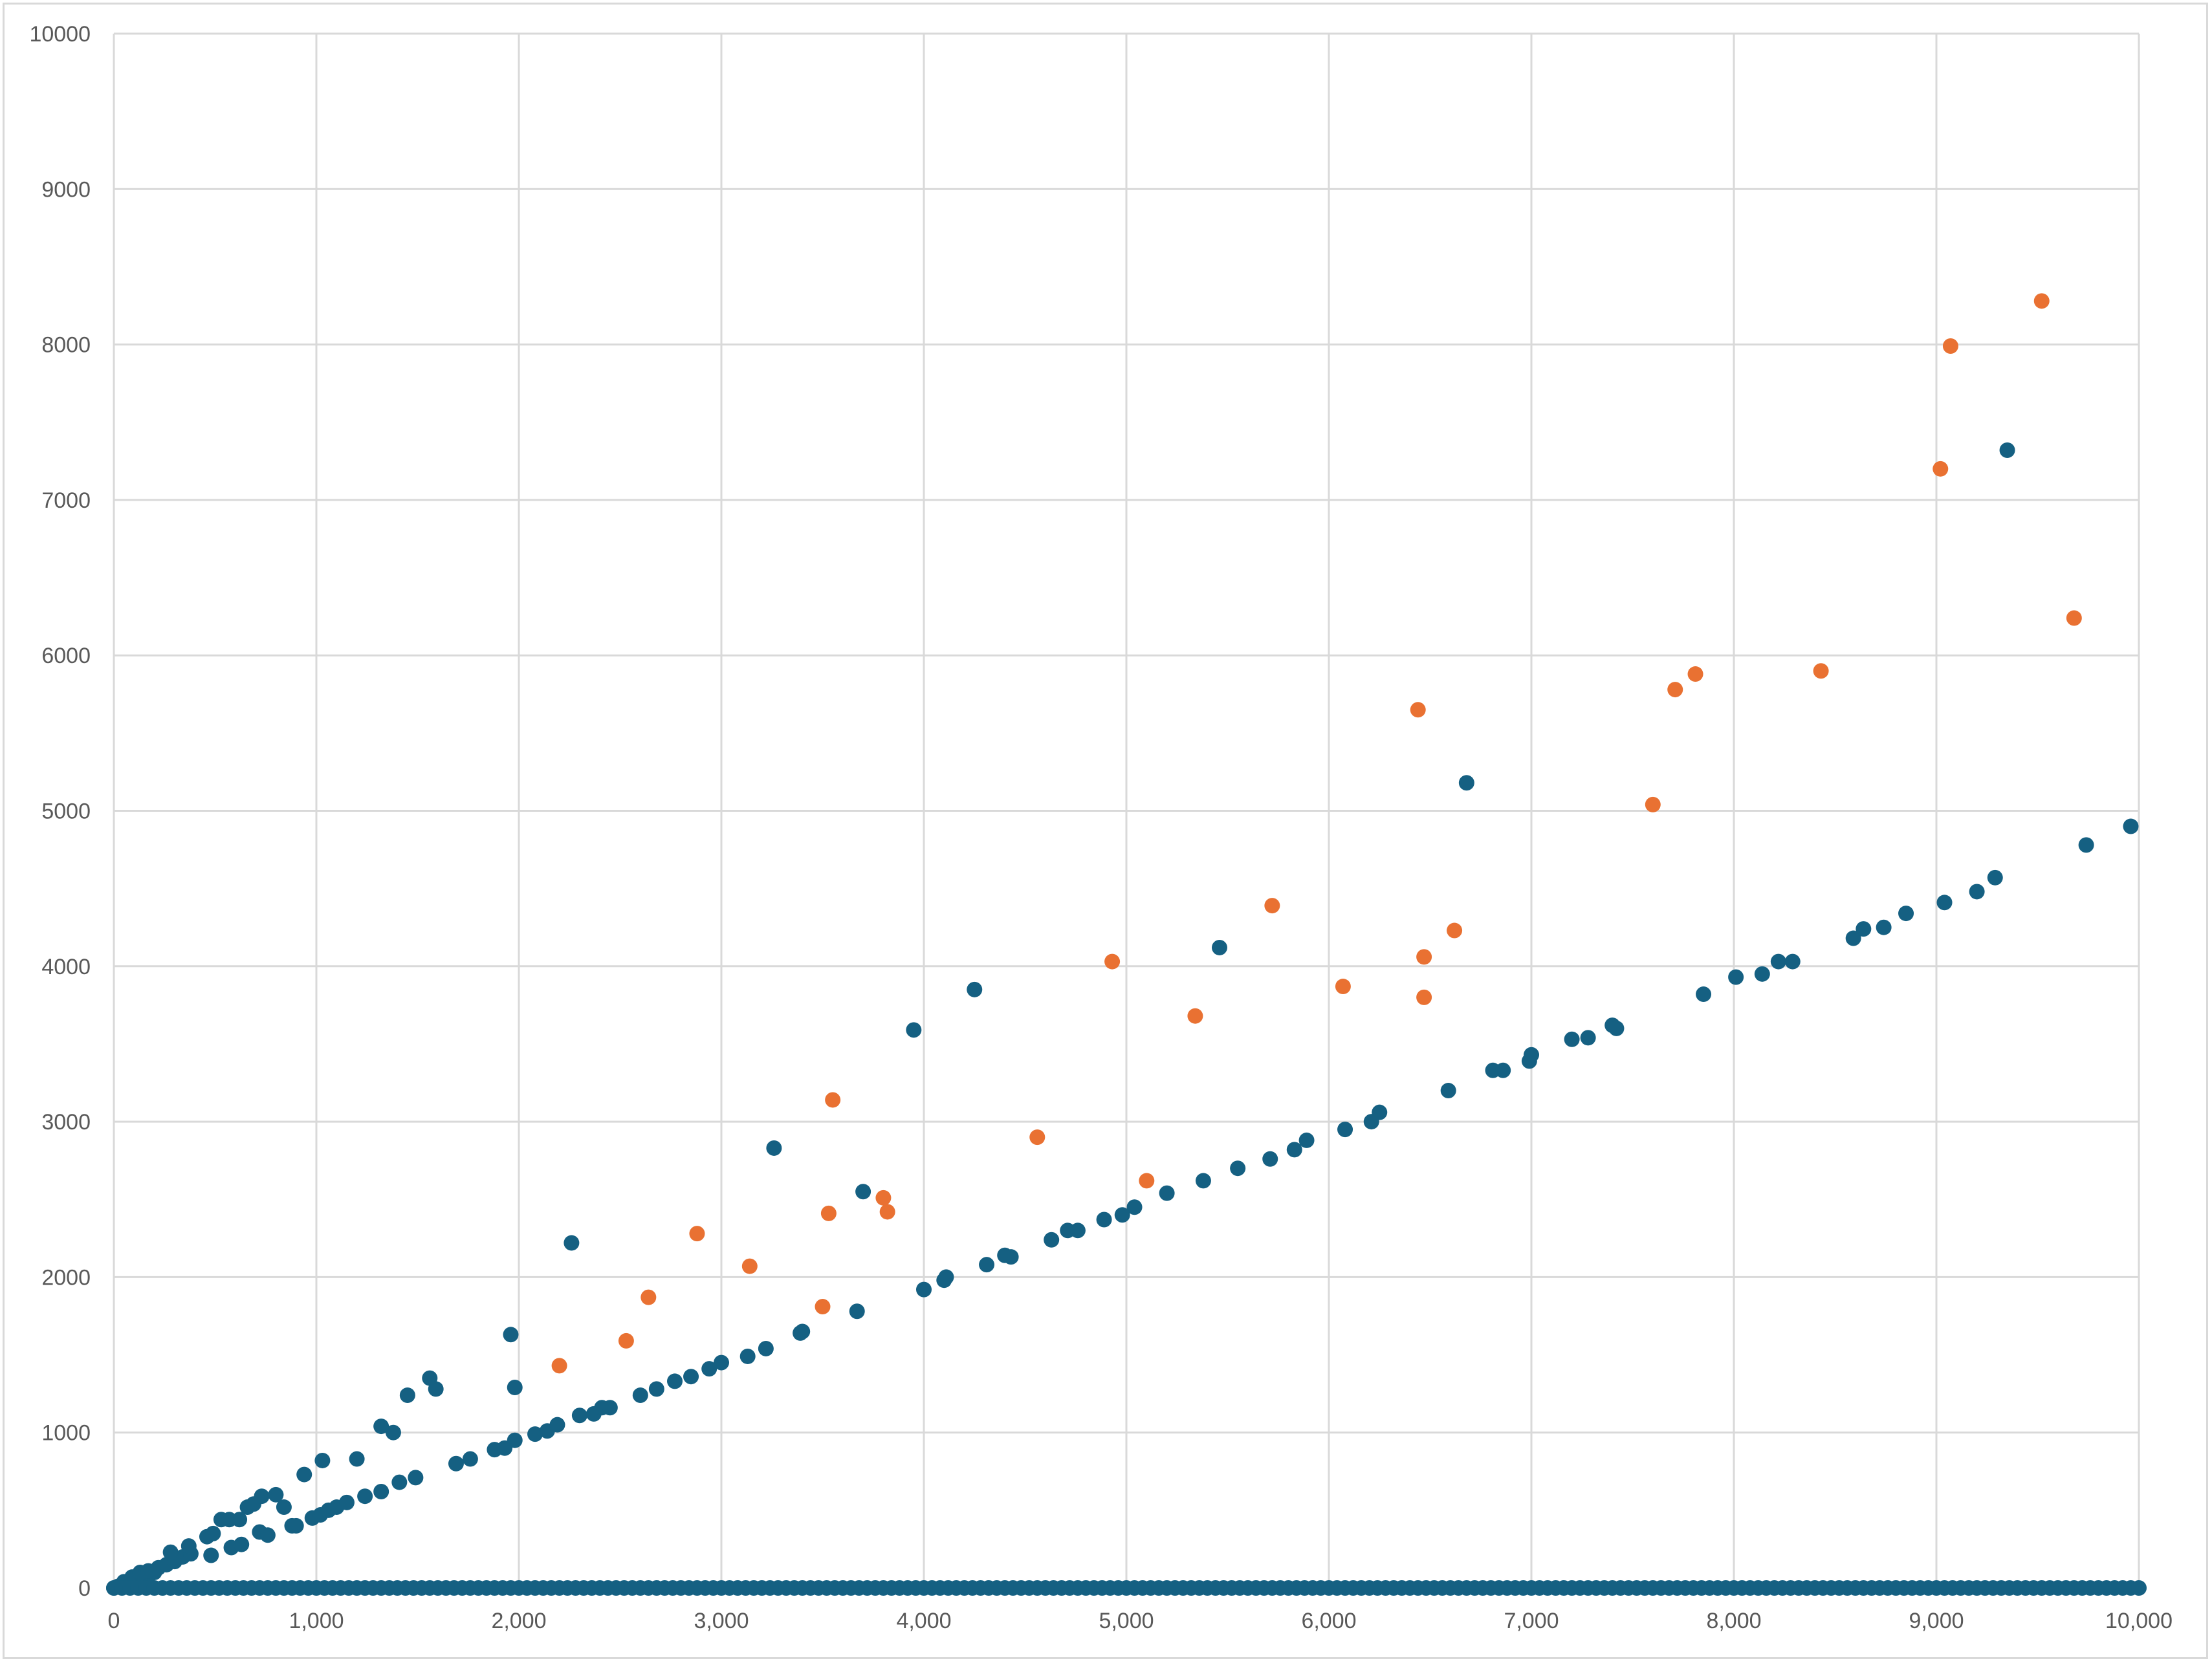 The height and width of the screenshot is (1663, 2212). I want to click on x-tick-label: 10,000, so click(2139, 1621).